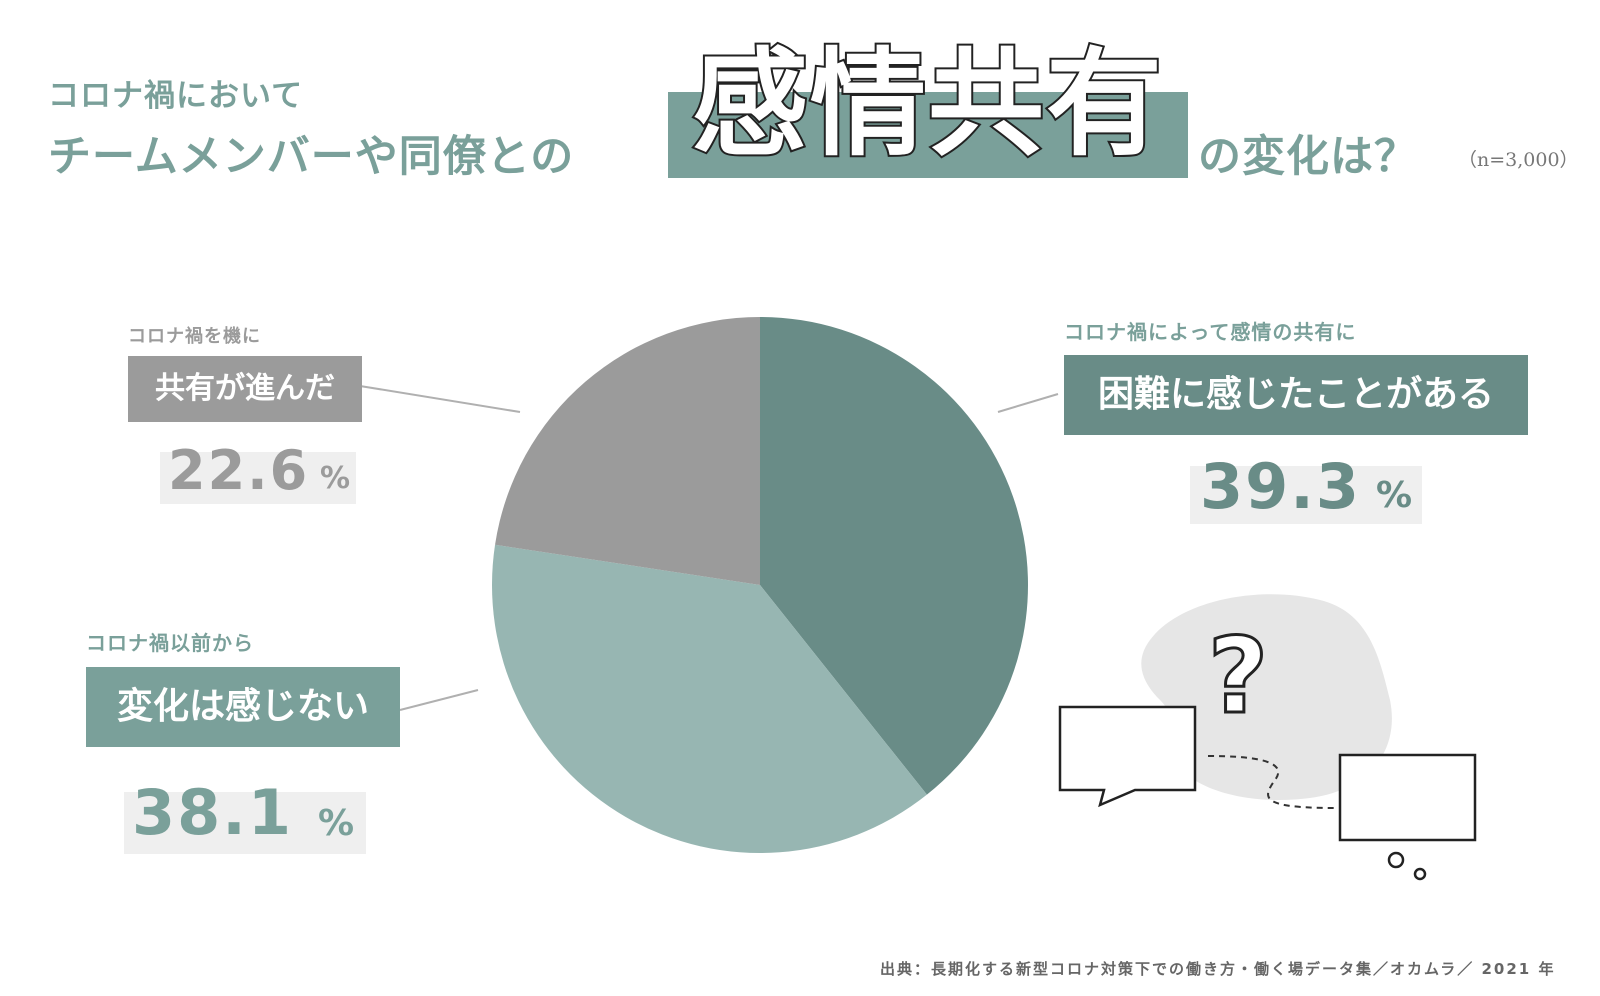 The width and height of the screenshot is (1600, 996). What do you see at coordinates (336, 823) in the screenshot?
I see `percent-unit-no-change: %` at bounding box center [336, 823].